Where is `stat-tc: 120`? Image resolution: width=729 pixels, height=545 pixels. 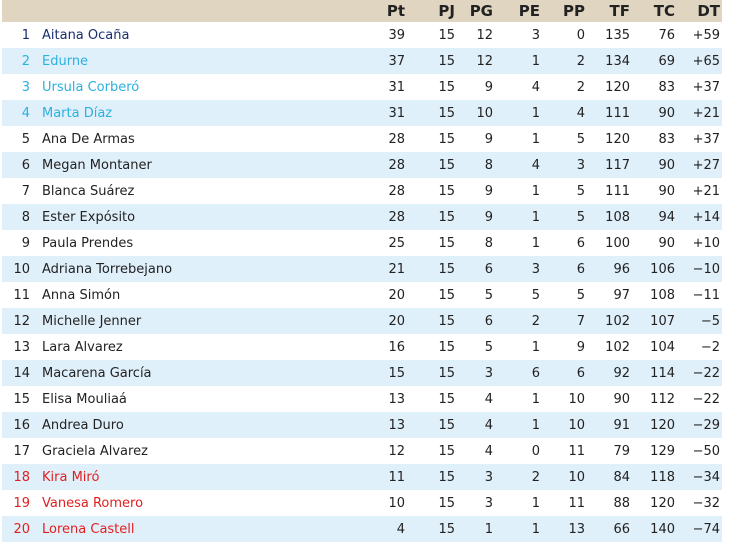
stat-tc: 120 is located at coordinates (662, 503).